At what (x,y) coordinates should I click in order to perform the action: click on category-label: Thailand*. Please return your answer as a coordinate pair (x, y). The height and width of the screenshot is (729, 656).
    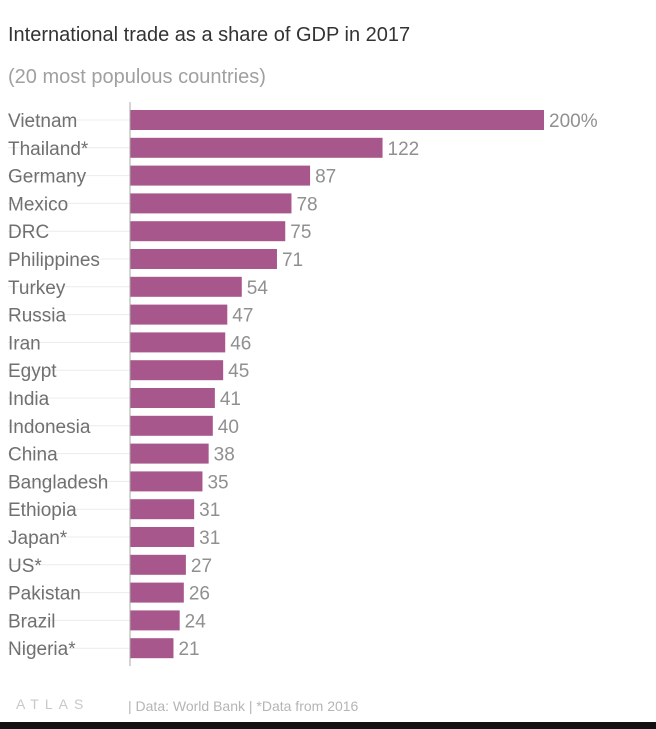
    Looking at the image, I should click on (48, 149).